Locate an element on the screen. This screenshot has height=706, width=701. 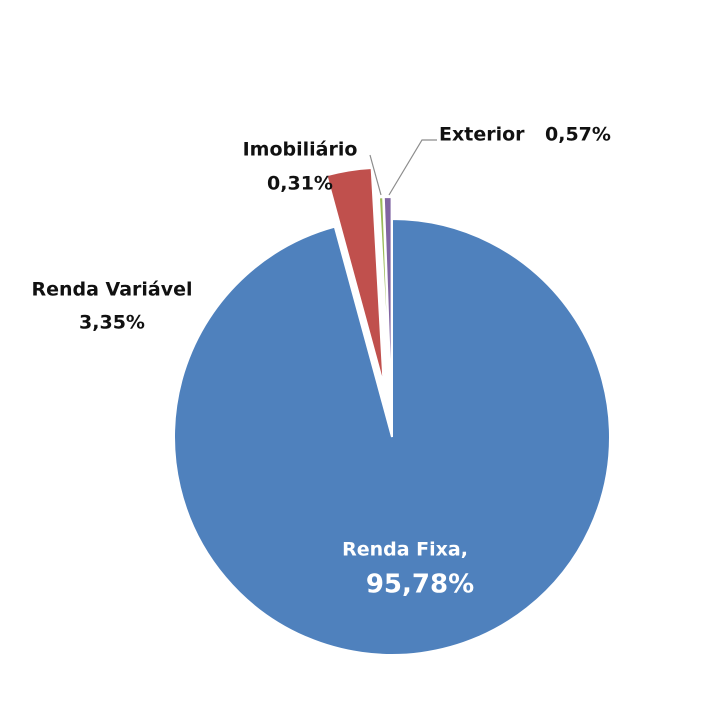
category-label: Renda Variável is located at coordinates (111, 290).